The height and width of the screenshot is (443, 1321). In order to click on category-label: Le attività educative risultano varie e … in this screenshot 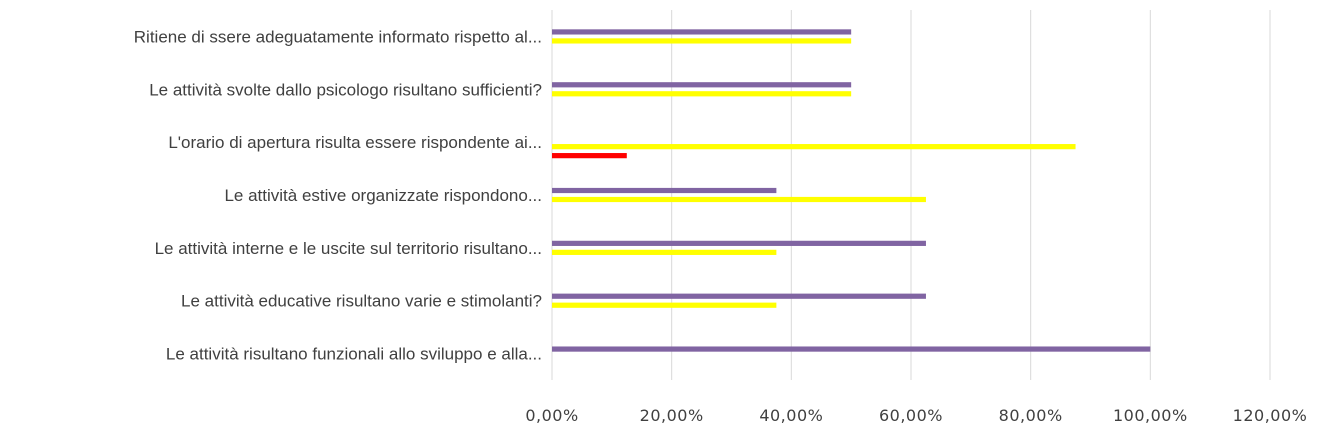, I will do `click(361, 301)`.